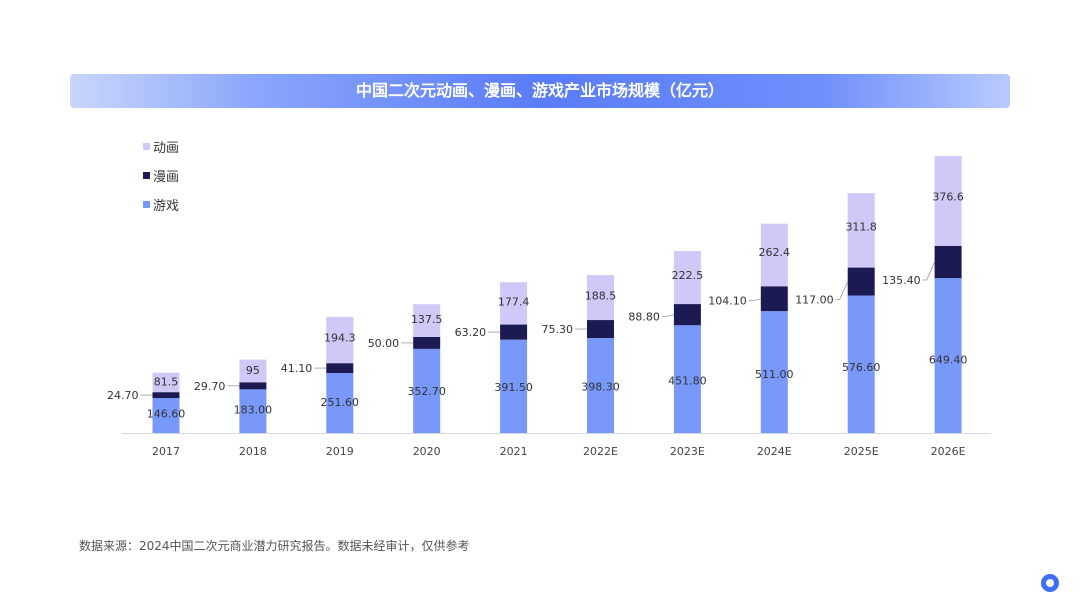 The width and height of the screenshot is (1080, 607). What do you see at coordinates (600, 451) in the screenshot?
I see `x-tick-label: 2022E` at bounding box center [600, 451].